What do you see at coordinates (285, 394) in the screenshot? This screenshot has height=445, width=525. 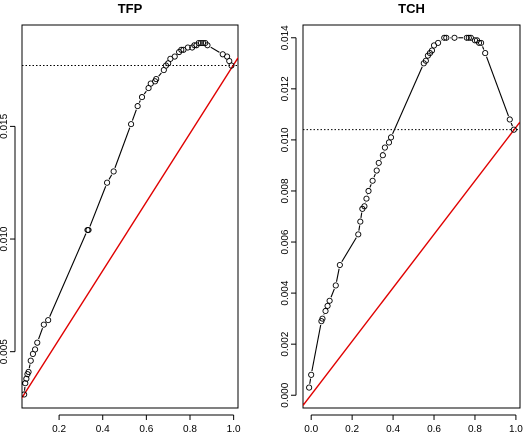 I see `y-tick-label: 0.000` at bounding box center [285, 394].